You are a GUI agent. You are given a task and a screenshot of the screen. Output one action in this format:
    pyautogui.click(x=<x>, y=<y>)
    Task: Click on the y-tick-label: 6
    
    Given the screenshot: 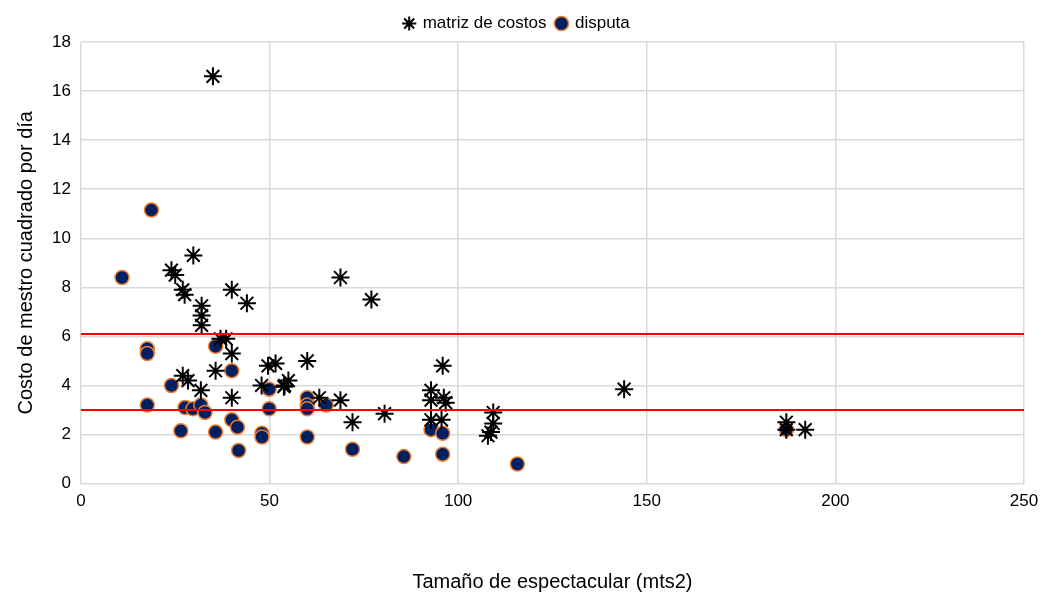 What is the action you would take?
    pyautogui.click(x=66, y=336)
    